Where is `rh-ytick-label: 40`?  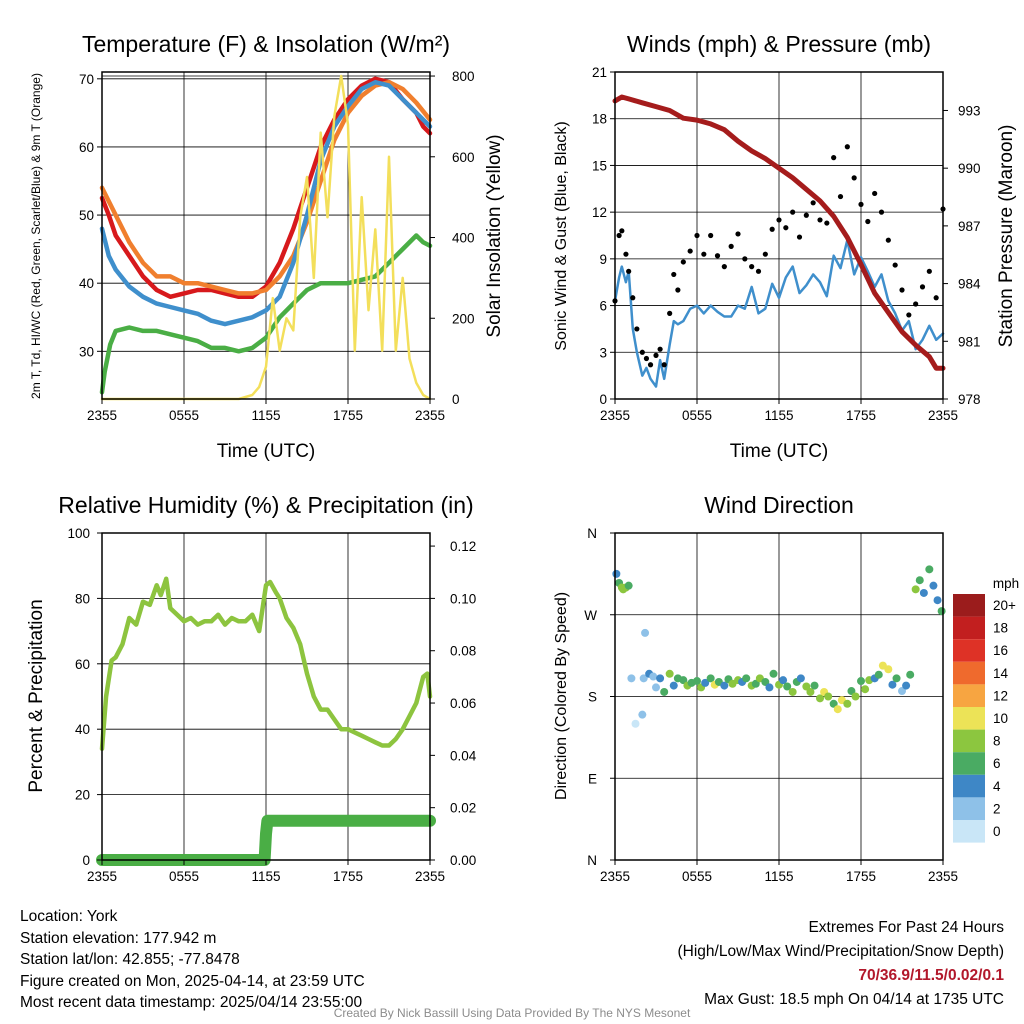 rh-ytick-label: 40 is located at coordinates (82, 729).